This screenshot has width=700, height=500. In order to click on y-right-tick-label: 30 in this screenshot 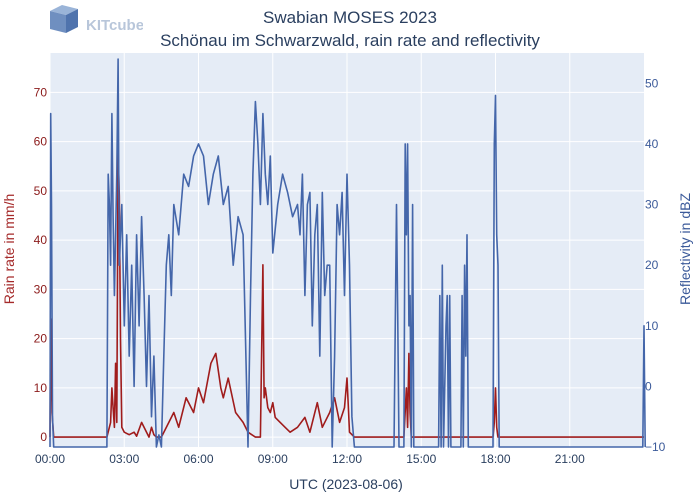, I will do `click(652, 205)`.